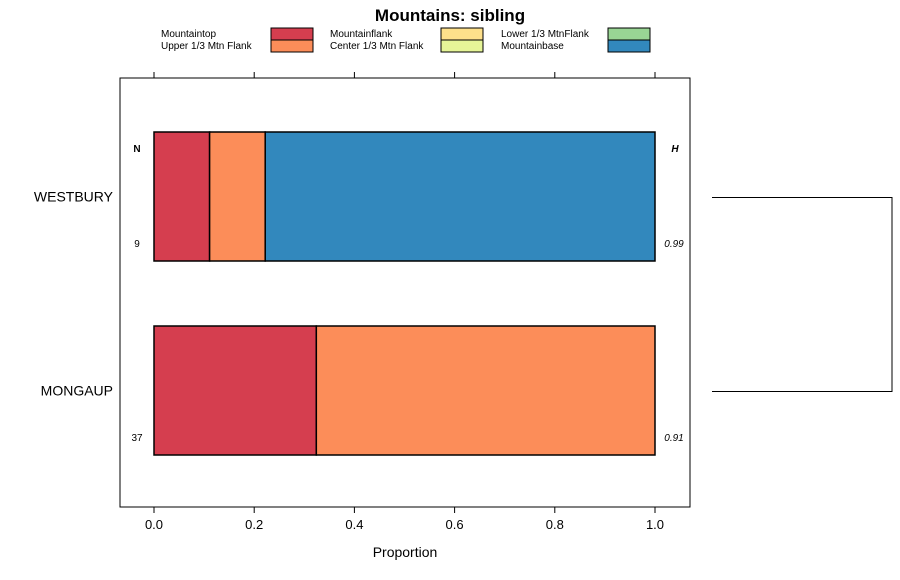  Describe the element at coordinates (207, 46) in the screenshot. I see `legend-label-upper-1-3-mtn-flank: Upper 1/3 Mtn Flank` at that location.